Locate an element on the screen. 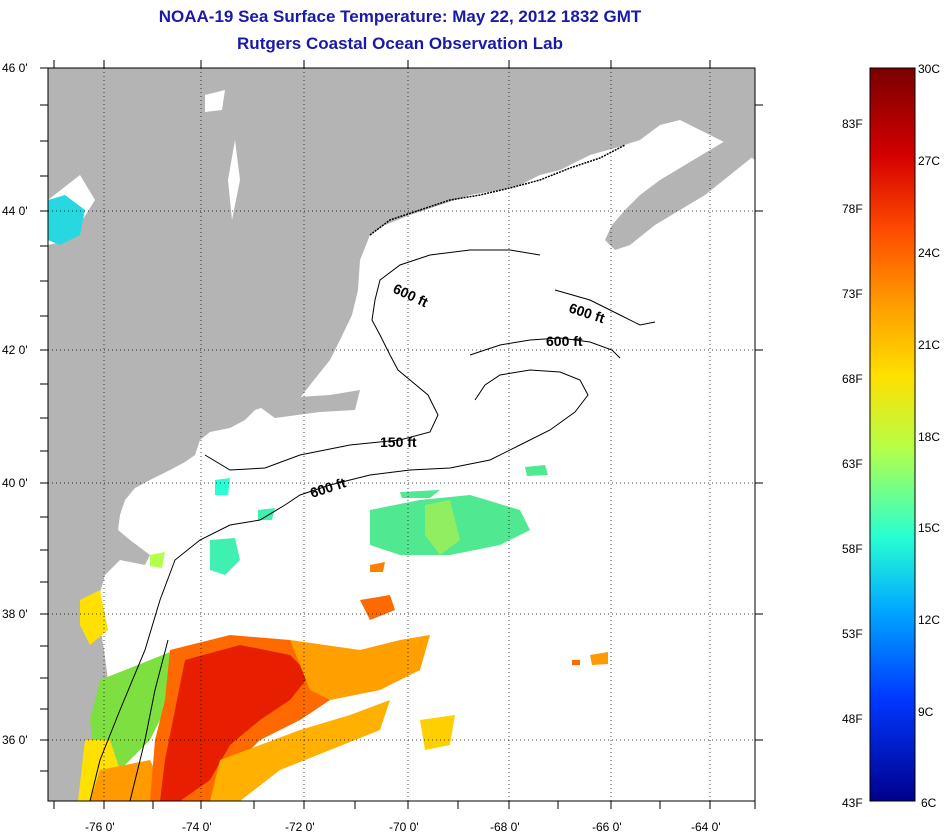 This screenshot has height=840, width=944. colorbar-c-label: 12C is located at coordinates (929, 620).